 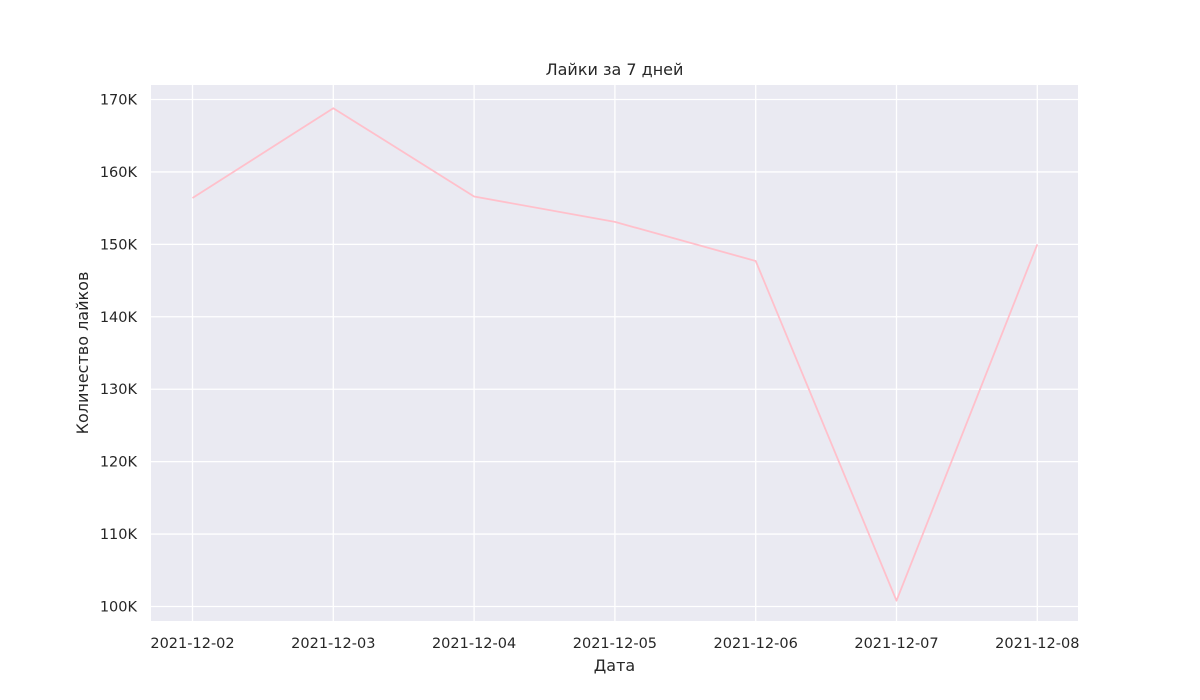 I want to click on x-tick-label: 2021-12-07, so click(x=896, y=644).